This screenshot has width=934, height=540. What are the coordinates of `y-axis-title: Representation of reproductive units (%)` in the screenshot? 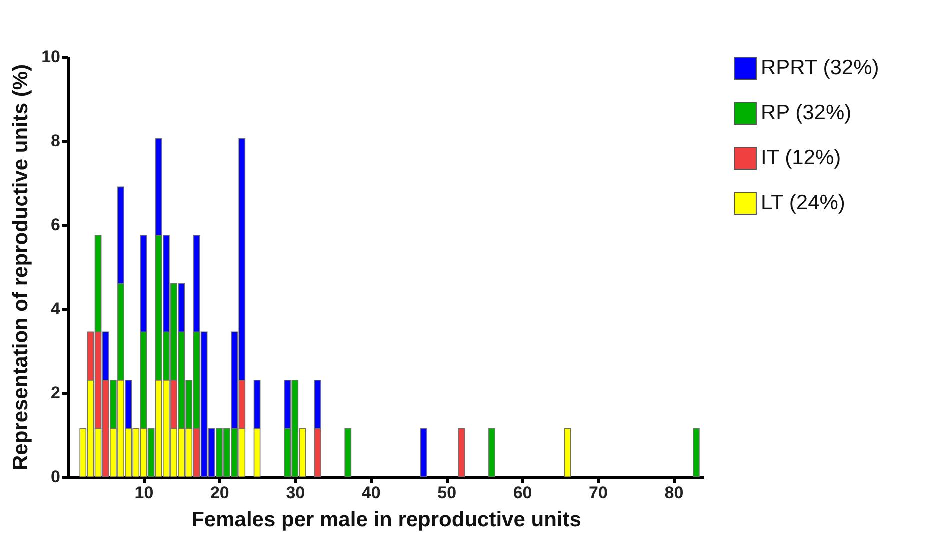 It's located at (21, 267).